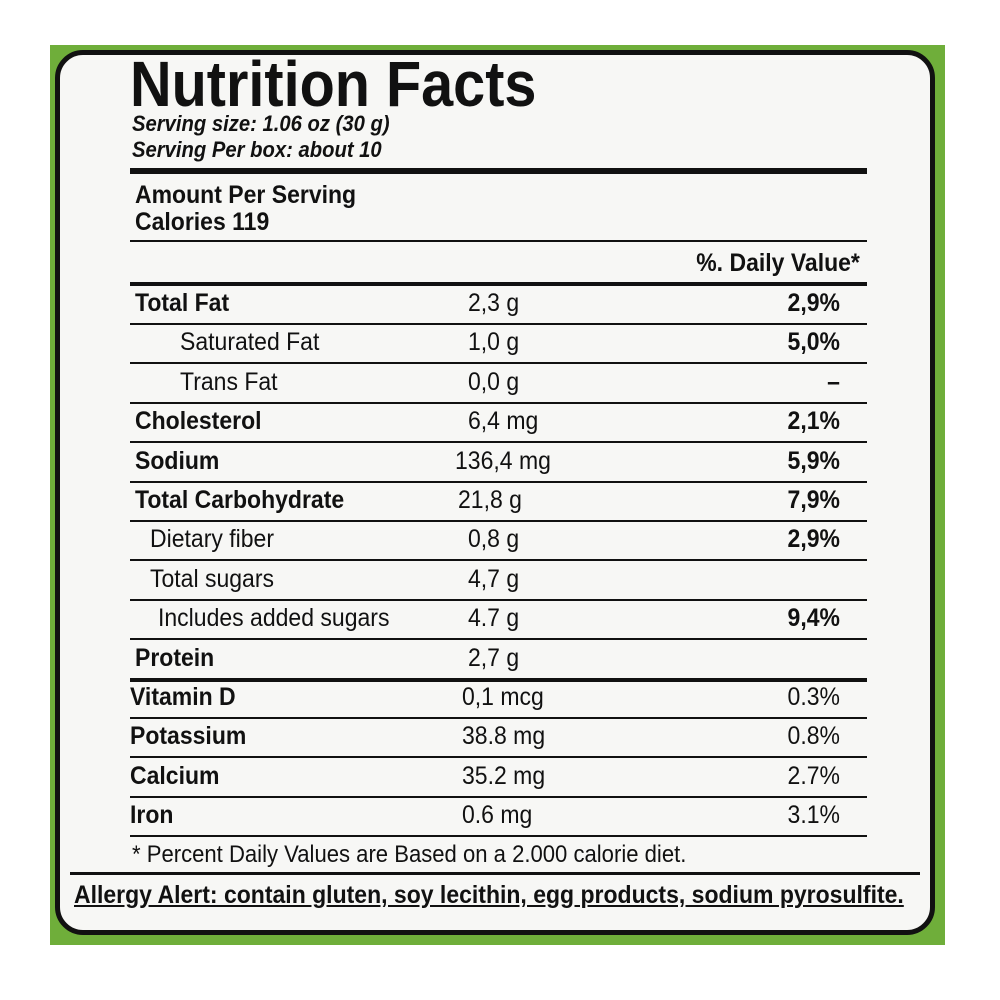  Describe the element at coordinates (494, 539) in the screenshot. I see `nutrient-amount: 0,8 g` at that location.